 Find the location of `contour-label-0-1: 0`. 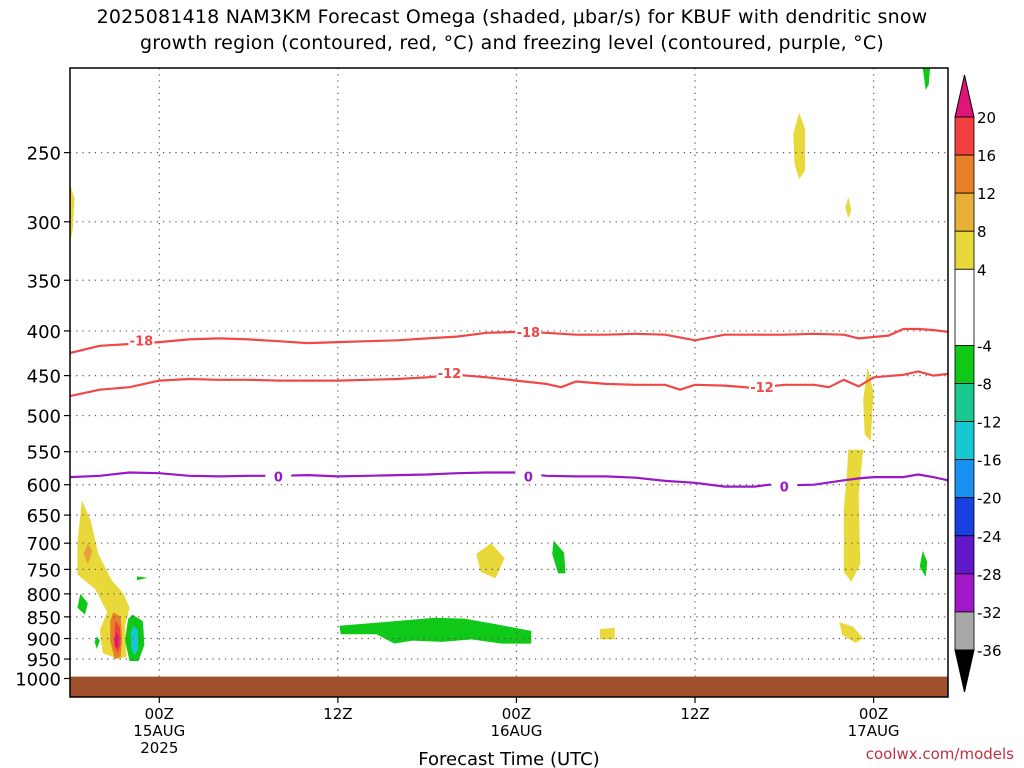

contour-label-0-1: 0 is located at coordinates (528, 477).